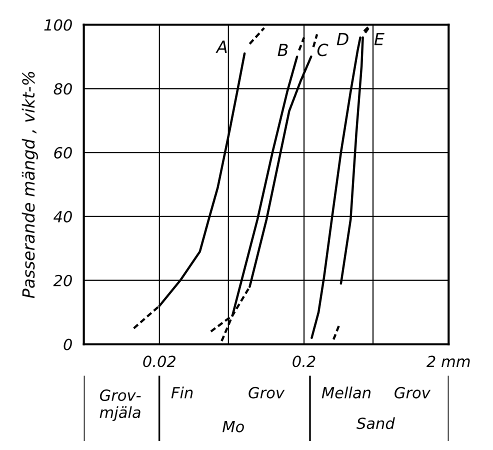 The width and height of the screenshot is (493, 450). I want to click on series-label: D, so click(342, 39).